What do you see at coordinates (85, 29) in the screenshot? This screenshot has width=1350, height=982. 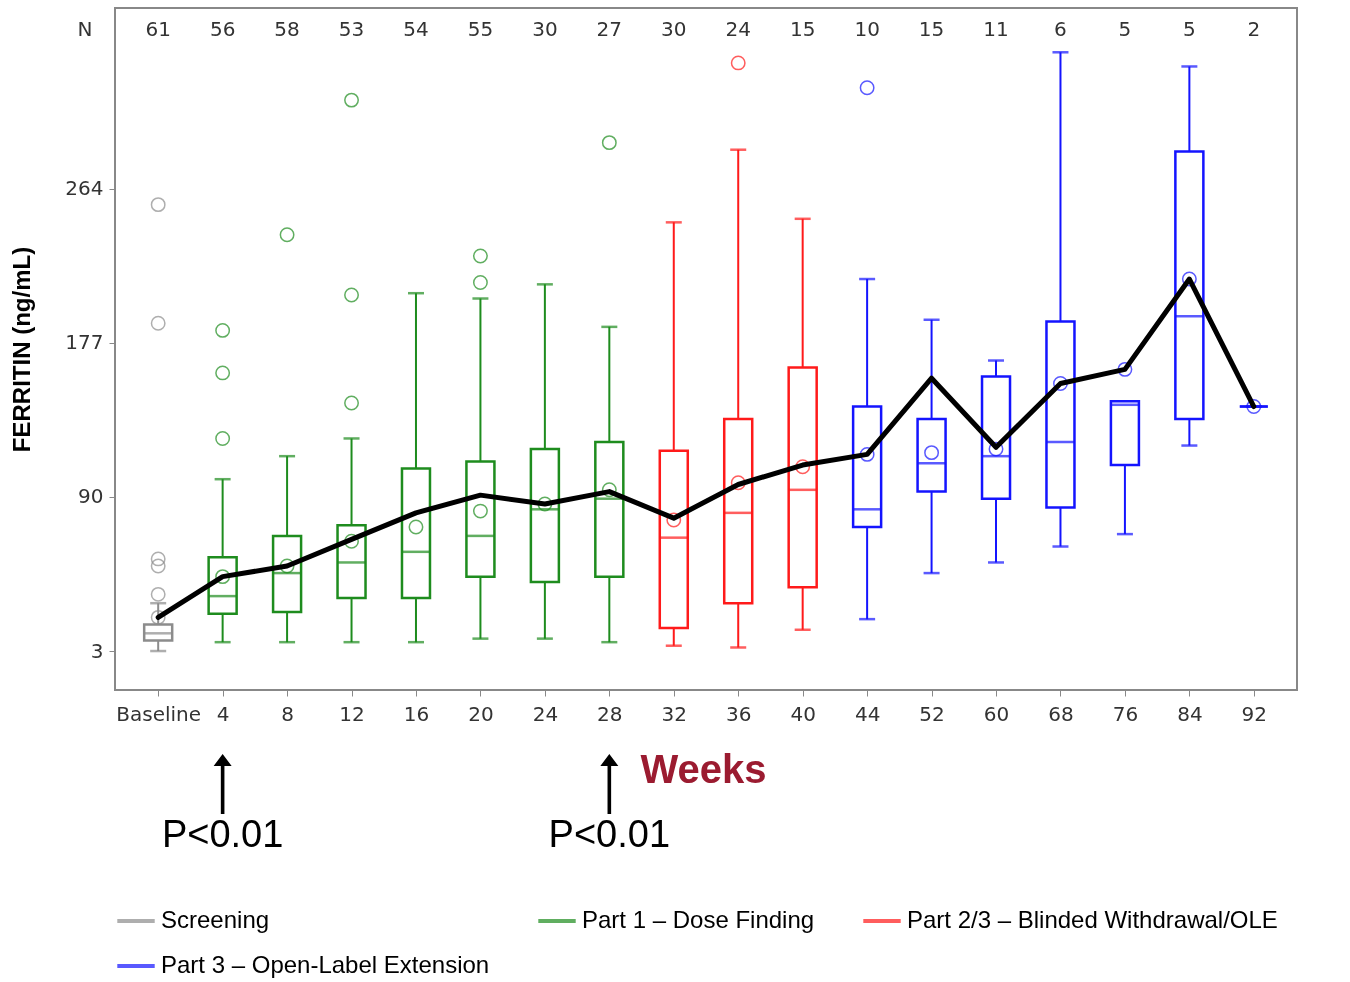 I see `text: N` at bounding box center [85, 29].